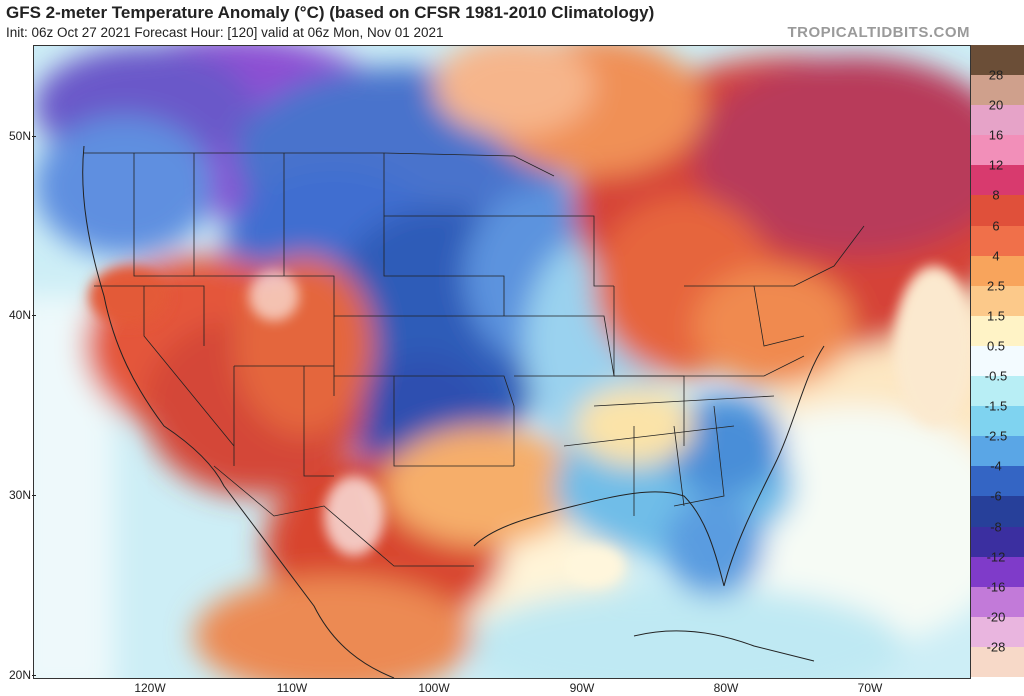 This screenshot has width=1024, height=696. What do you see at coordinates (996, 75) in the screenshot?
I see `colorbar-label: 28` at bounding box center [996, 75].